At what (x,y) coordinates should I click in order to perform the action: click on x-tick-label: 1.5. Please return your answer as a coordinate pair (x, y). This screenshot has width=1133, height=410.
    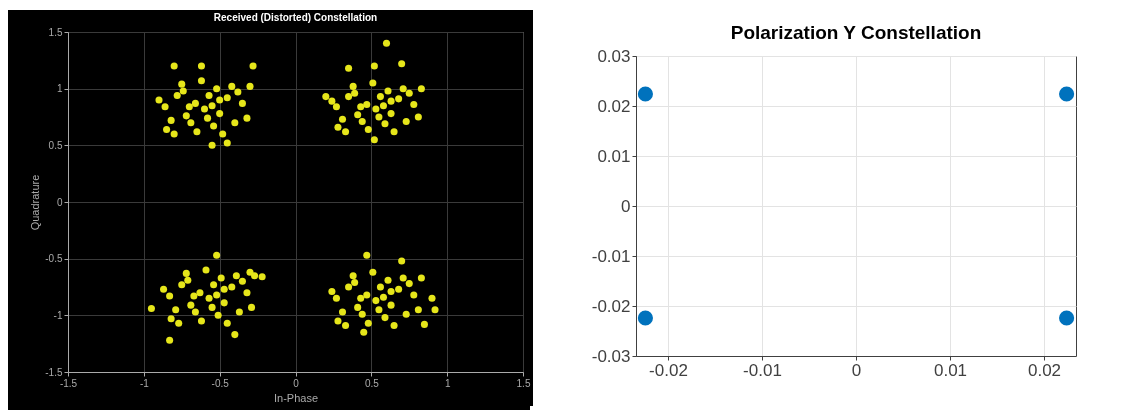
    Looking at the image, I should click on (523, 383).